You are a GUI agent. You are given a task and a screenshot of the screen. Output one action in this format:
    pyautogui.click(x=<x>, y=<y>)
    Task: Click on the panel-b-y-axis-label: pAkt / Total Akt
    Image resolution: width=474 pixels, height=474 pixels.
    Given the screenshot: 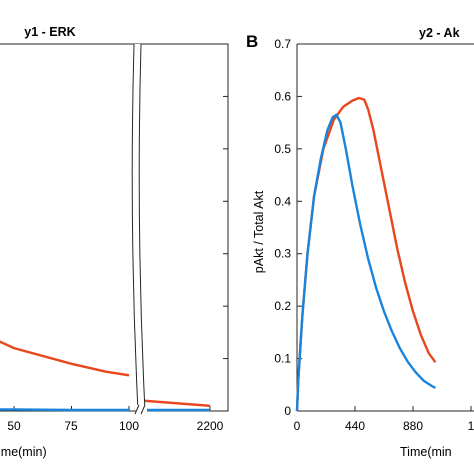 What is the action you would take?
    pyautogui.click(x=259, y=231)
    